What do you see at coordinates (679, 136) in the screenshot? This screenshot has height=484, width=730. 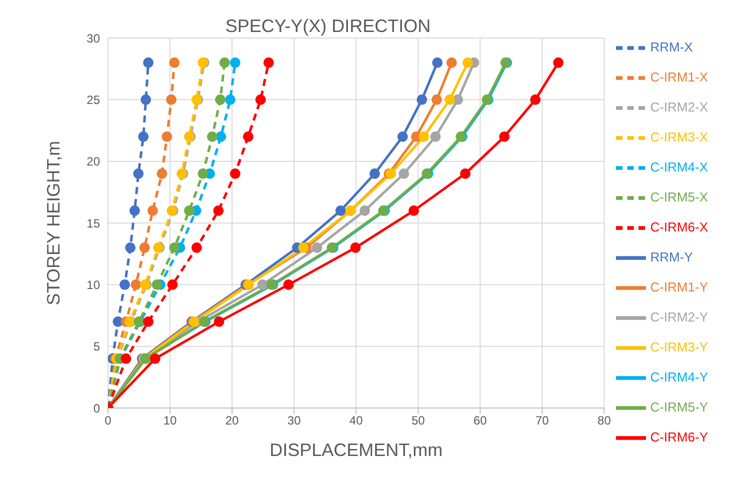 I see `legend-label: C-IRM3-X` at bounding box center [679, 136].